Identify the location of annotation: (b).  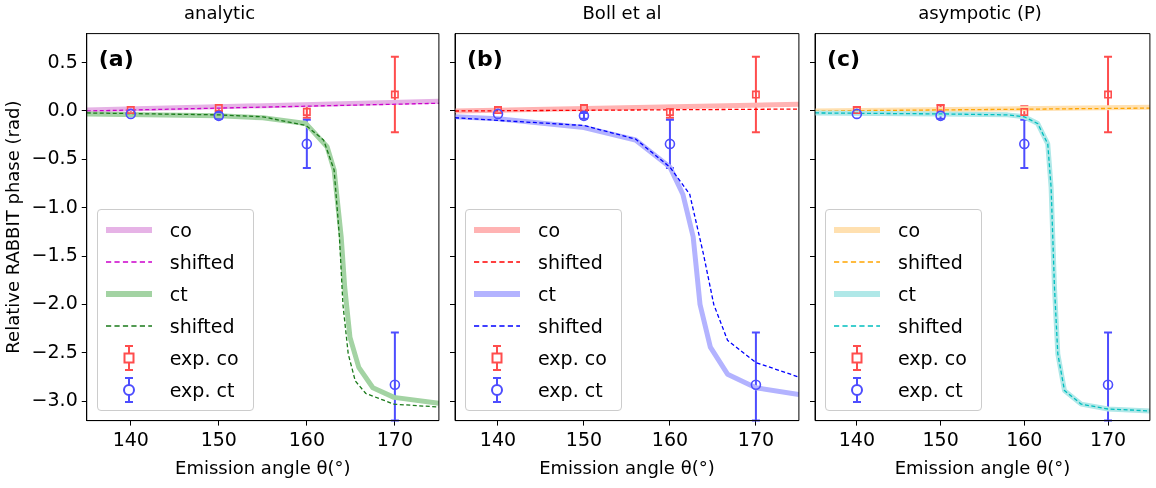
(485, 59).